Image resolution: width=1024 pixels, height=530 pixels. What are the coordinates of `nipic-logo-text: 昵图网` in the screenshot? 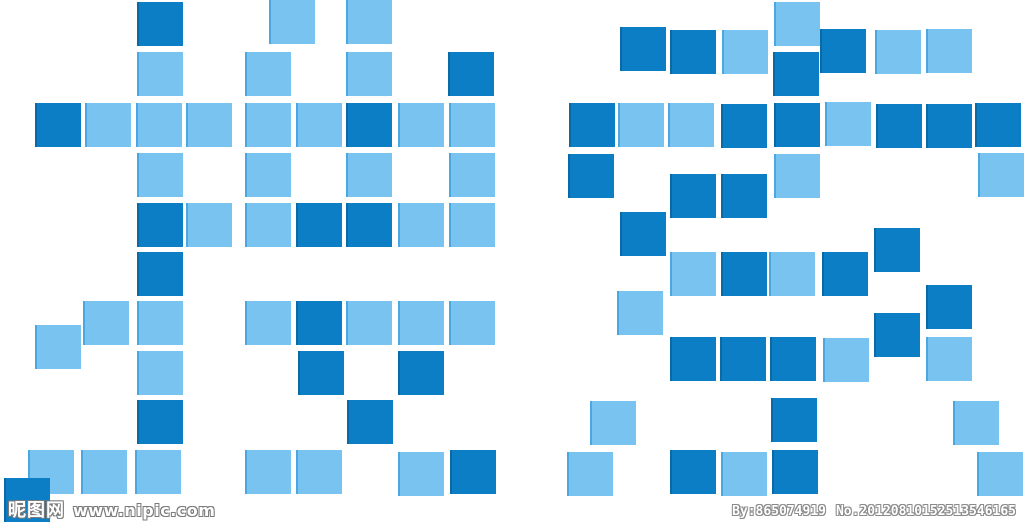 It's located at (36, 510).